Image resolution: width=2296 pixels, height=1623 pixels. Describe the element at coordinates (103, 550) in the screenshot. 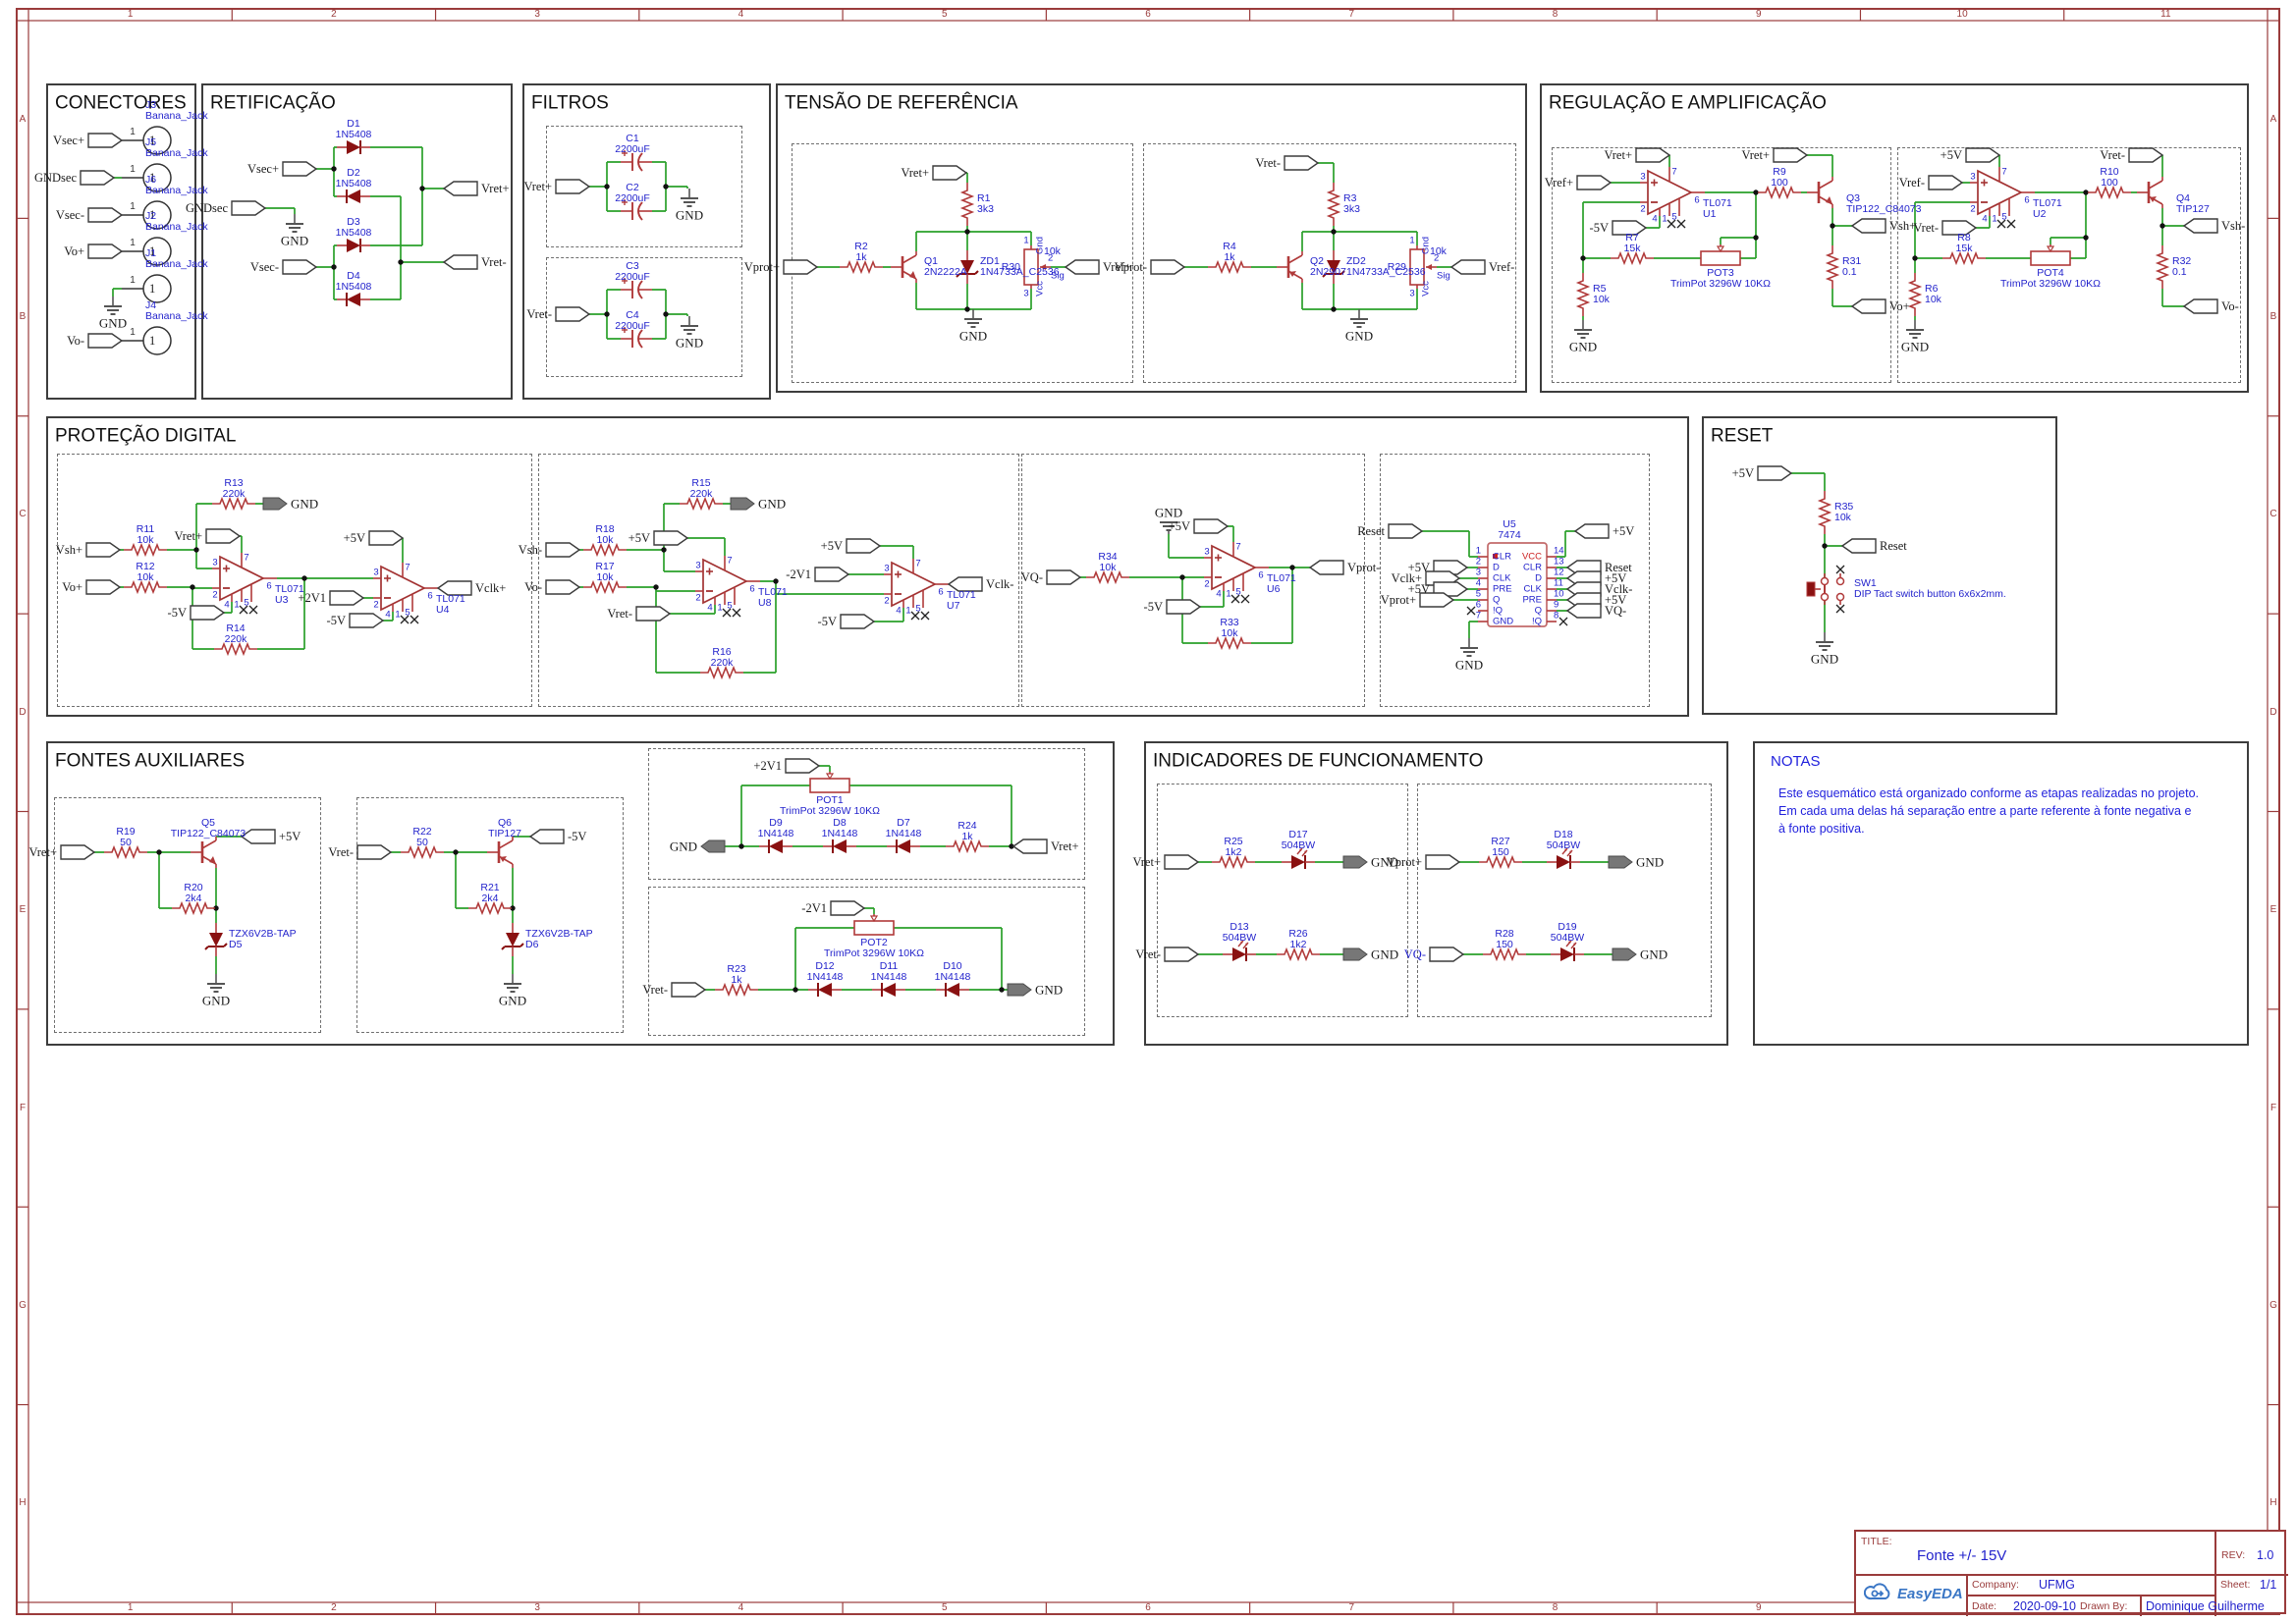

I see `net-flag-vsh+` at that location.